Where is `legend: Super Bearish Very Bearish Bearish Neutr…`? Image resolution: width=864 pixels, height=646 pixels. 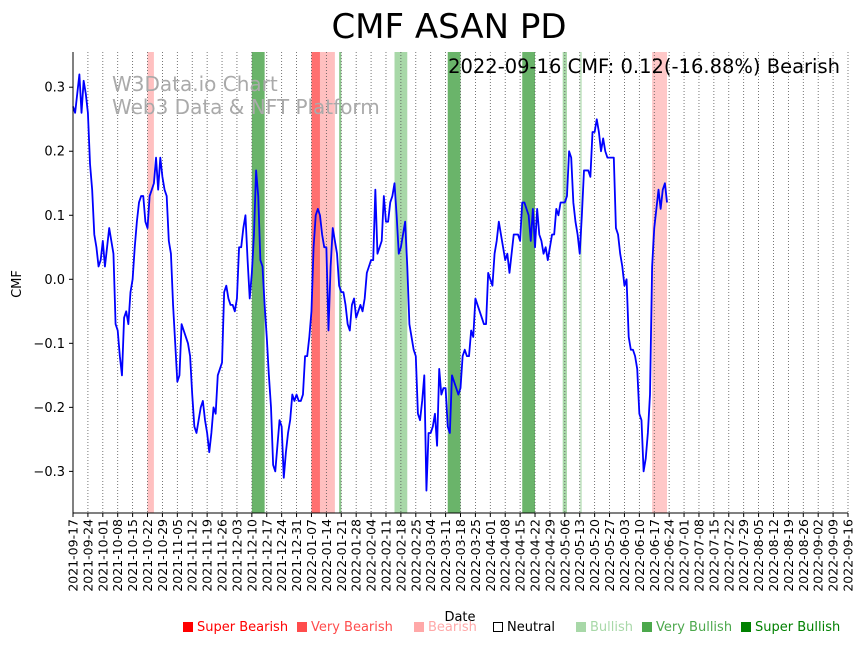
legend: Super Bearish Very Bearish Bearish Neutr… is located at coordinates (518, 630).